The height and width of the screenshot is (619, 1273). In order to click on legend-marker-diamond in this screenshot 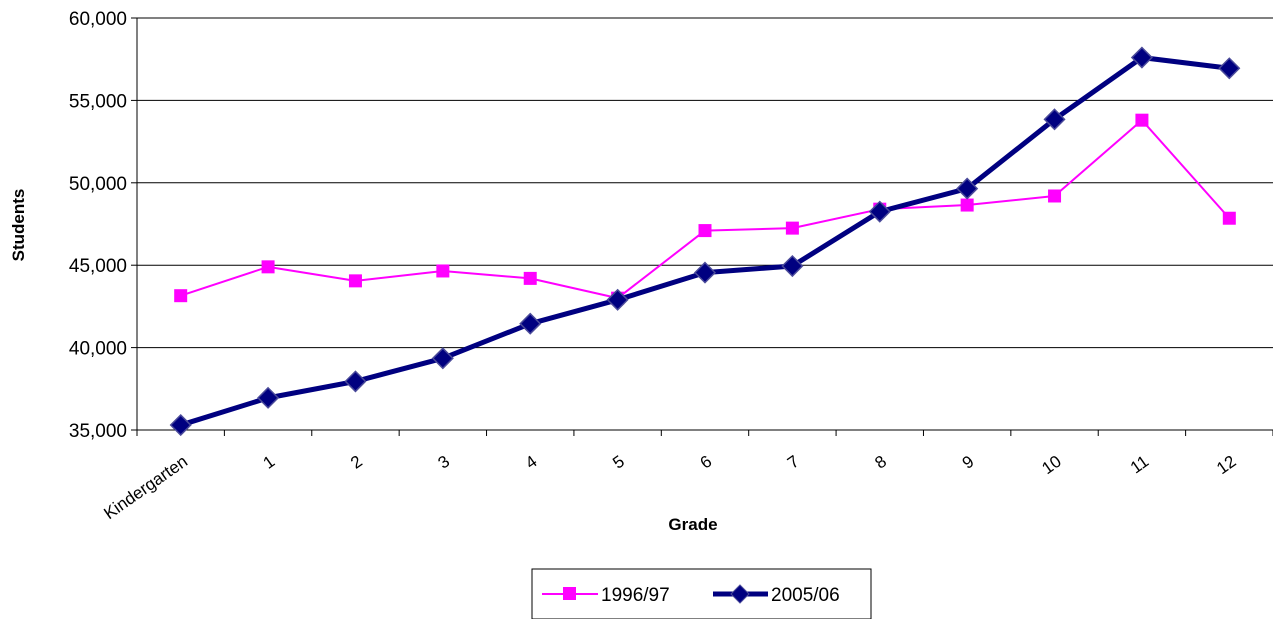, I will do `click(740, 594)`.